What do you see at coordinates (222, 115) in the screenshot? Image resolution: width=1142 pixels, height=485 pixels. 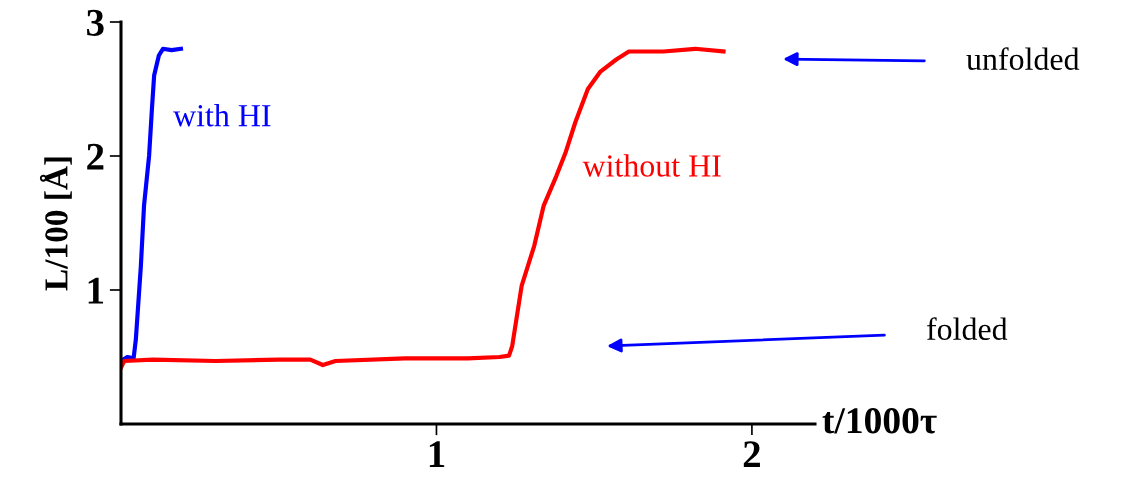 I see `series-label: with HI` at bounding box center [222, 115].